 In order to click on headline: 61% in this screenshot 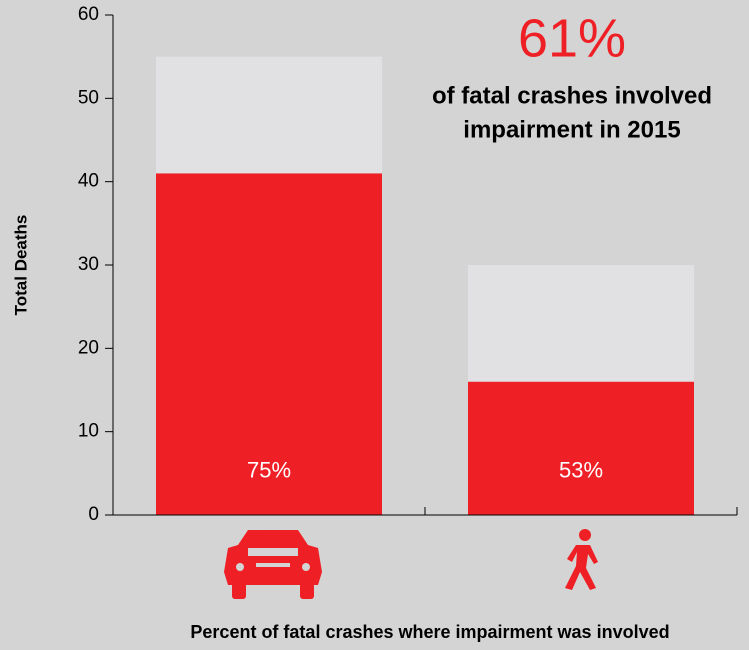, I will do `click(572, 38)`.